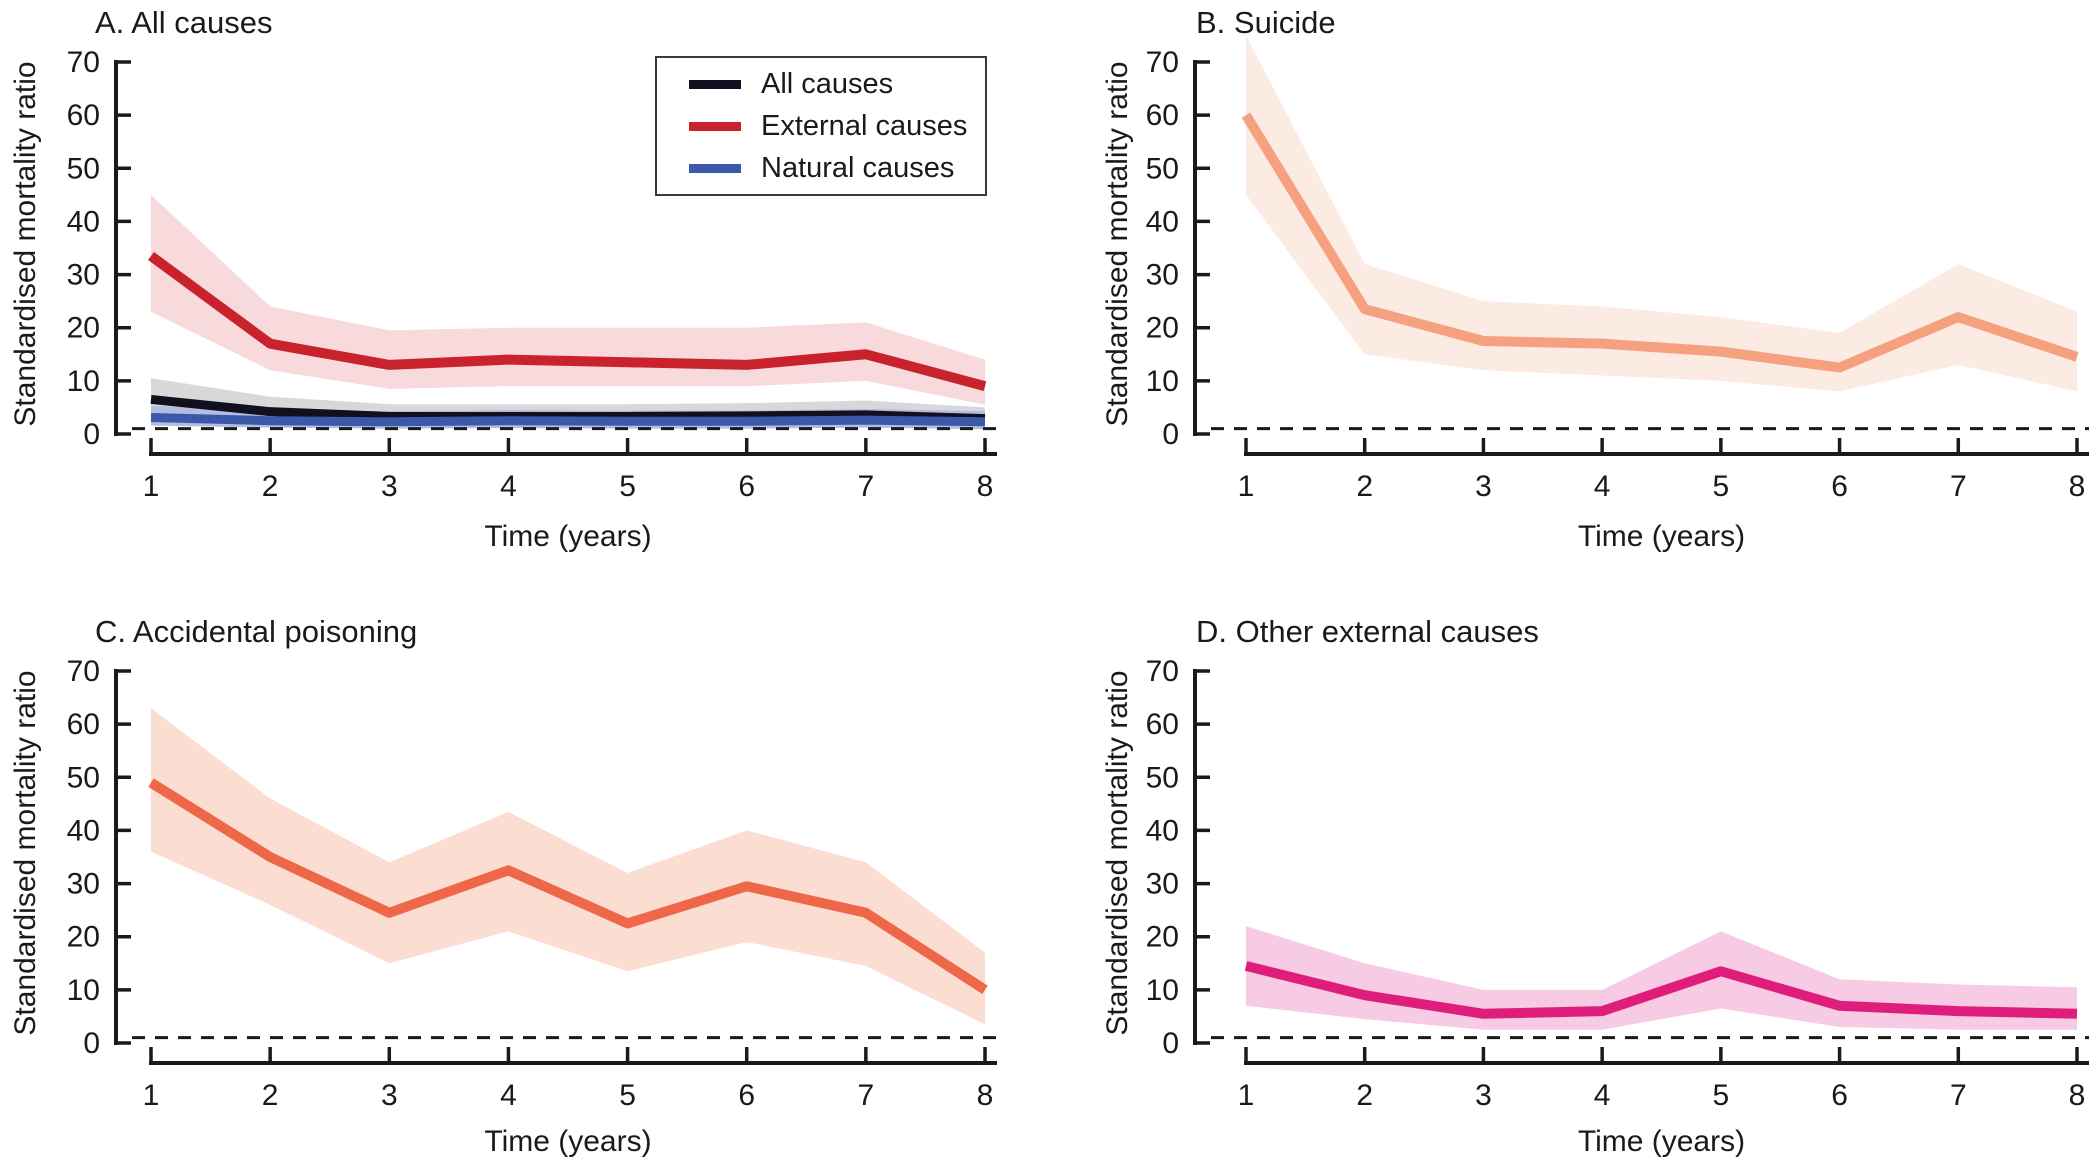 This screenshot has width=2091, height=1162. What do you see at coordinates (568, 536) in the screenshot?
I see `panel-a-x-axis-label: Time (years)` at bounding box center [568, 536].